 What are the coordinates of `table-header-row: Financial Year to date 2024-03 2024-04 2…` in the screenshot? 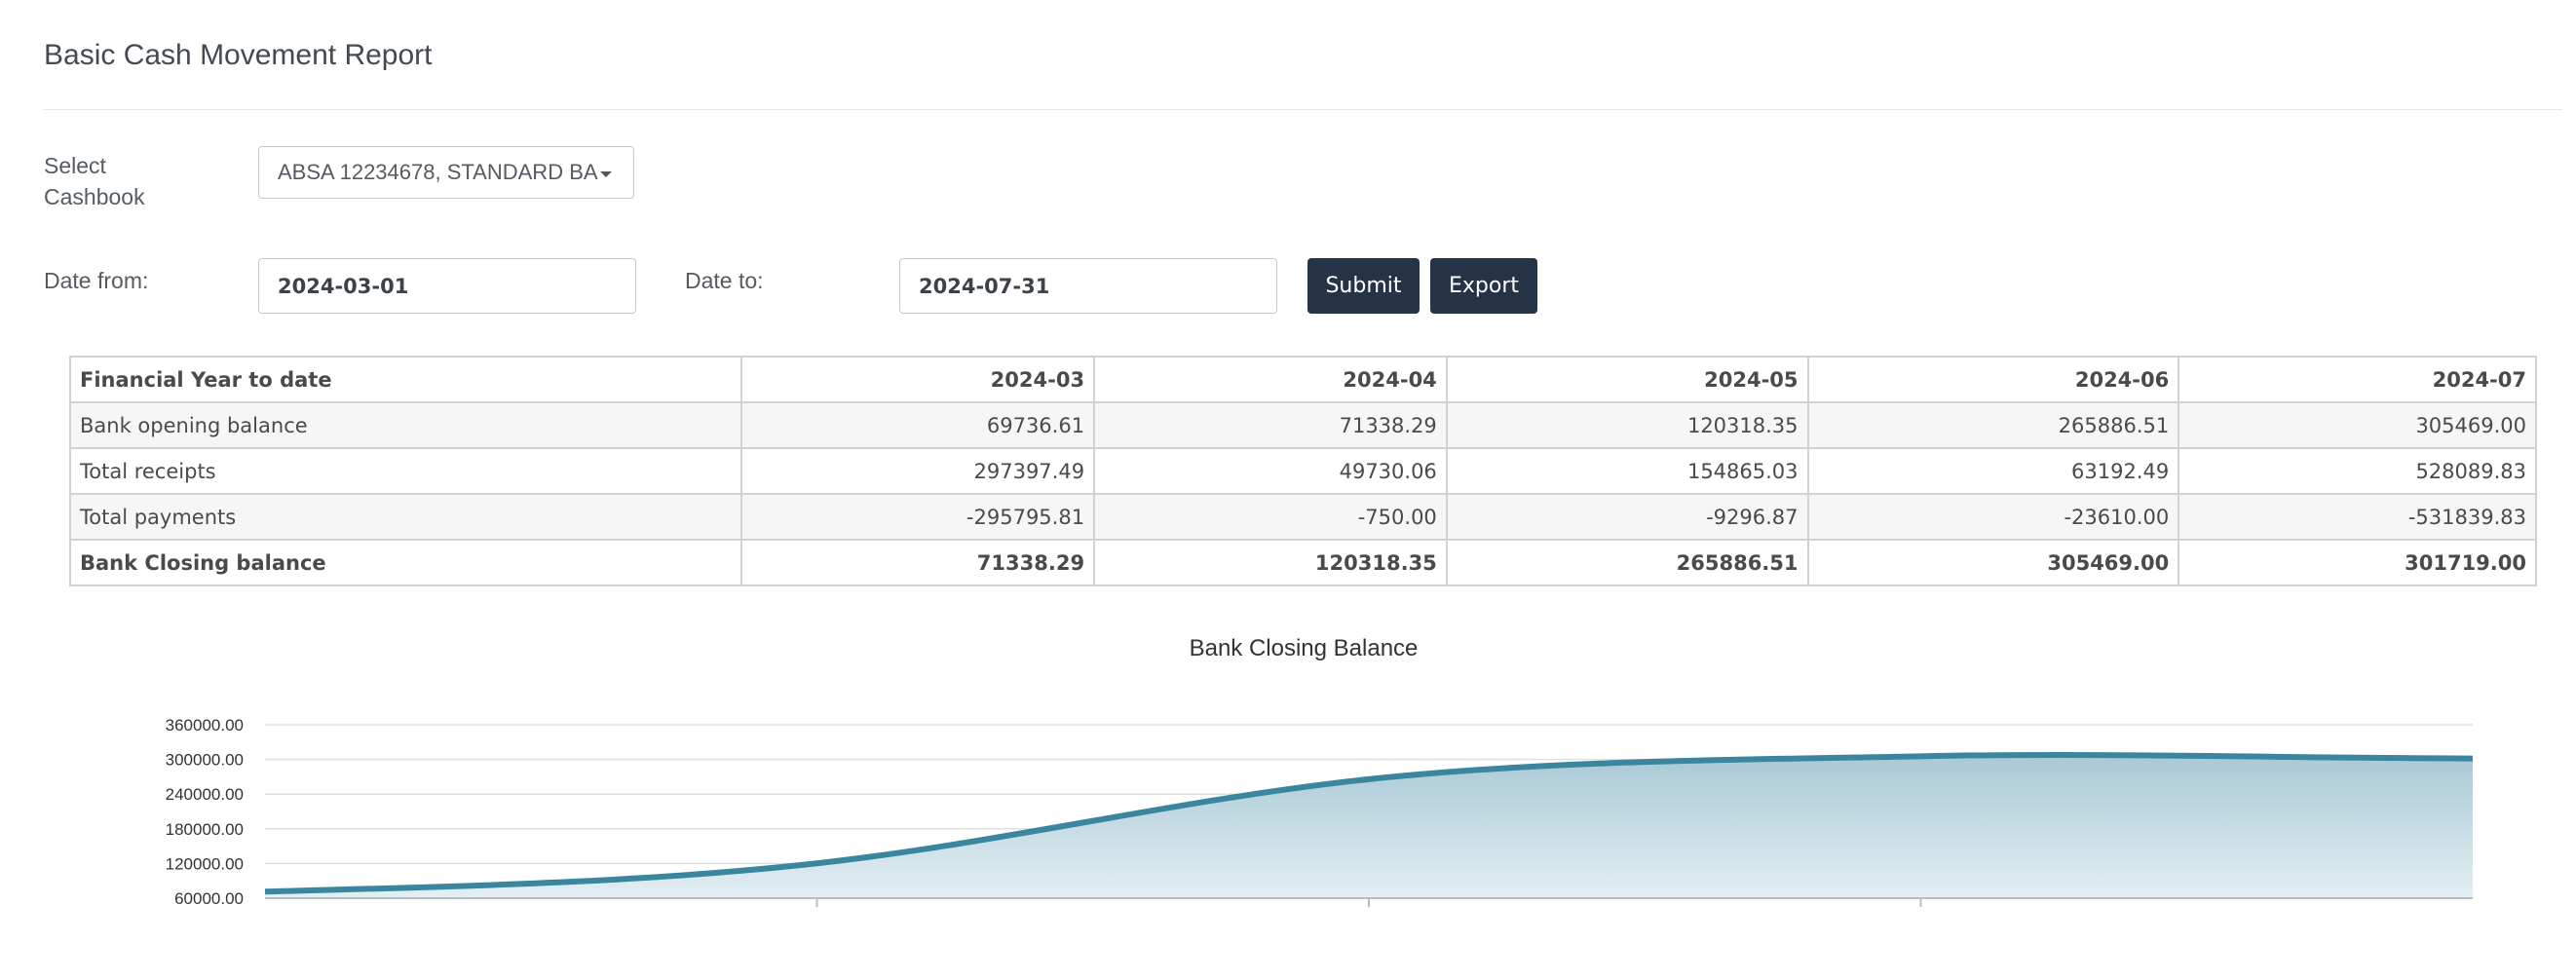 It's located at (1302, 380).